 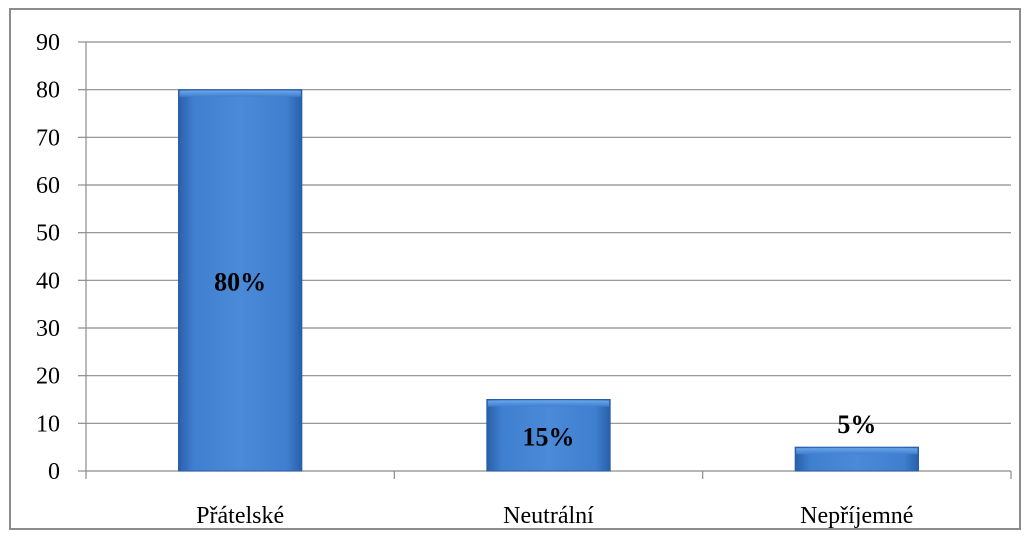 What do you see at coordinates (48, 377) in the screenshot?
I see `y-tick-label: 20` at bounding box center [48, 377].